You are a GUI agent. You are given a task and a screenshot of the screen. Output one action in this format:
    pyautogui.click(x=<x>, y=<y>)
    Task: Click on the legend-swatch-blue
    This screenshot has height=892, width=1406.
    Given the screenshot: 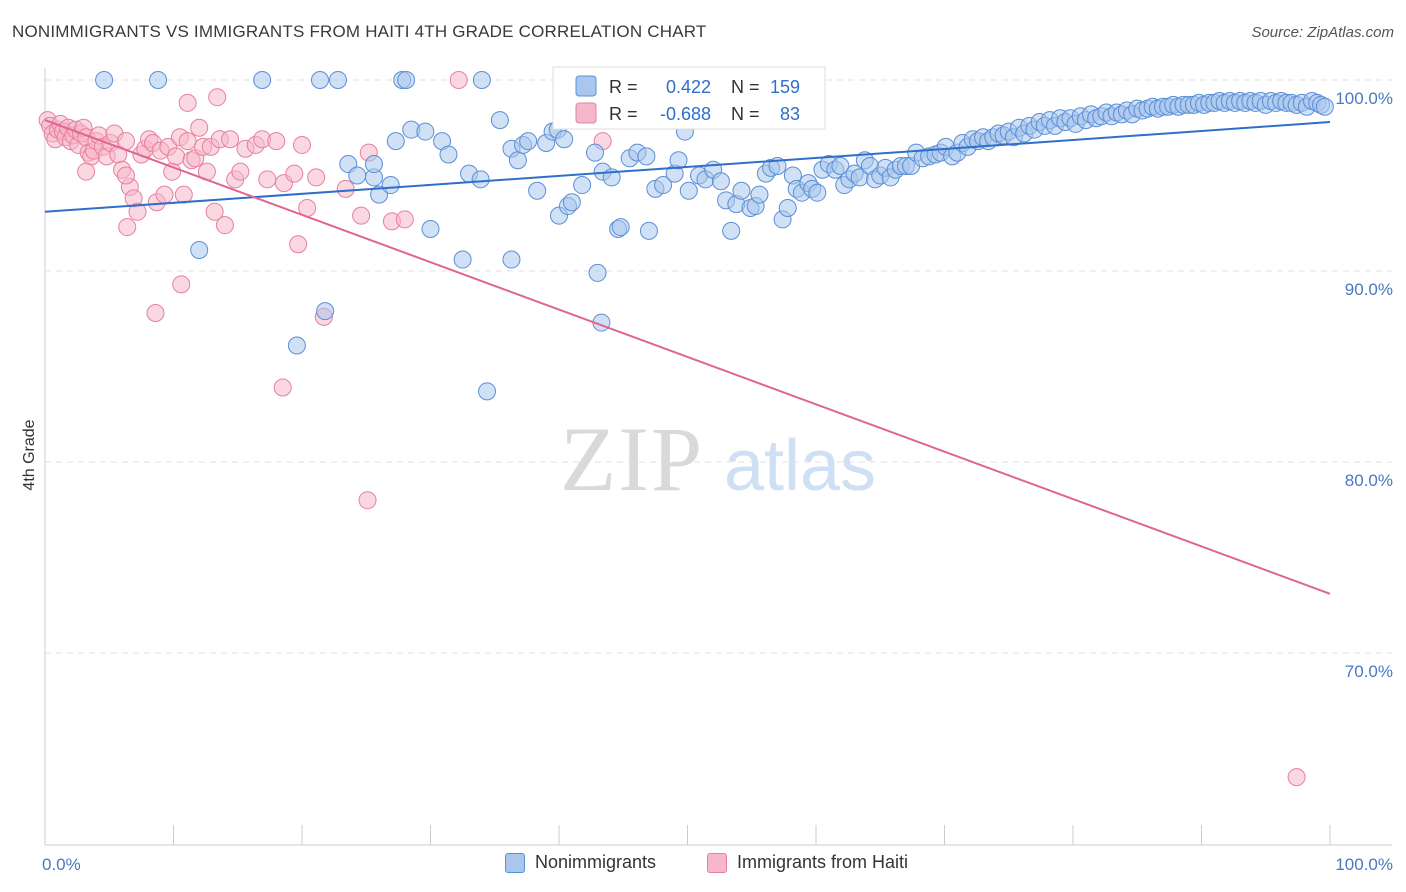 What is the action you would take?
    pyautogui.click(x=515, y=862)
    